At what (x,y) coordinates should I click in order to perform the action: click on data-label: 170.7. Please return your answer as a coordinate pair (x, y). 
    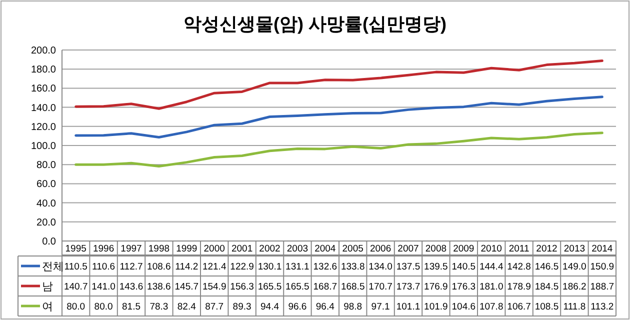
    Looking at the image, I should click on (380, 287).